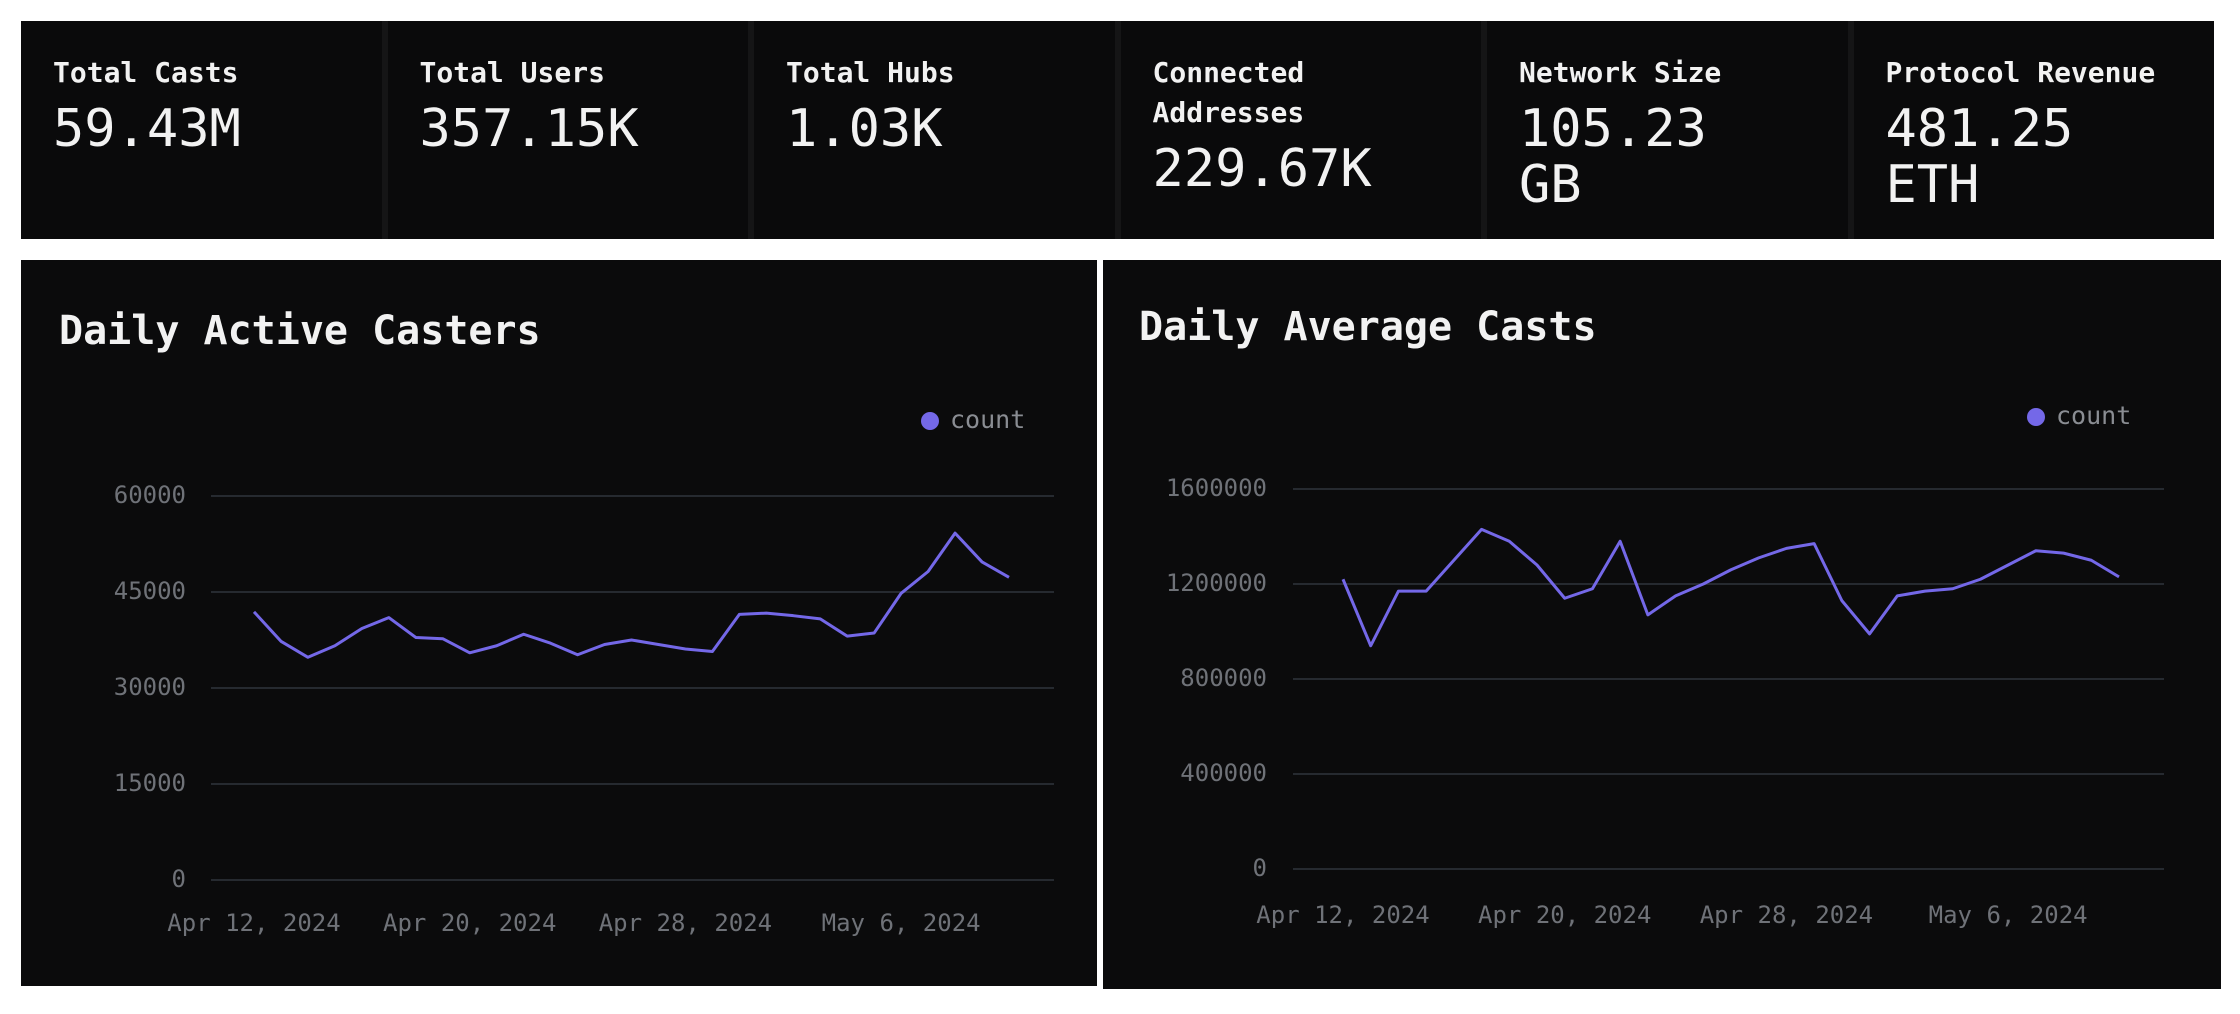  Describe the element at coordinates (1223, 773) in the screenshot. I see `y-tick-label: 400000` at that location.